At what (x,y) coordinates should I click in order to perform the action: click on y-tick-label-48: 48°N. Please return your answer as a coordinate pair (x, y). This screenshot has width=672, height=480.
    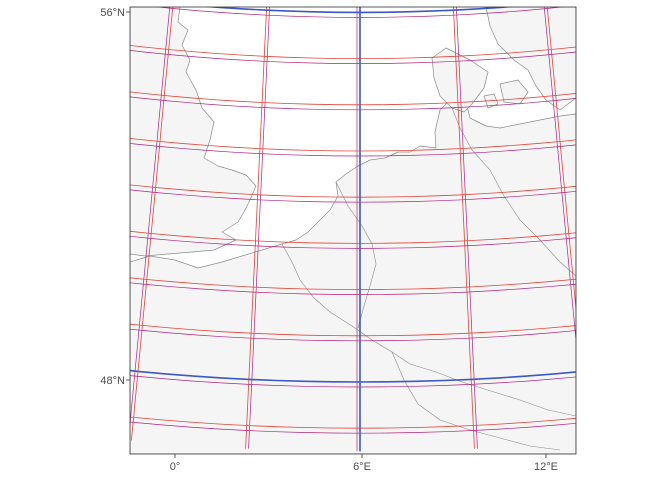
    Looking at the image, I should click on (112, 381).